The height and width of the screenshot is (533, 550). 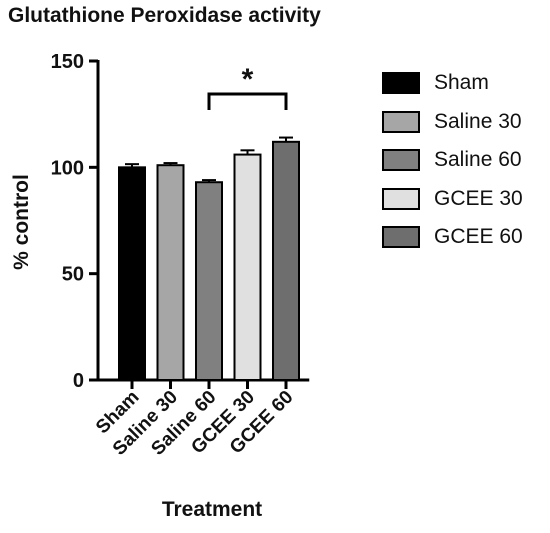 I want to click on y-tick-label: 50, so click(x=73, y=275).